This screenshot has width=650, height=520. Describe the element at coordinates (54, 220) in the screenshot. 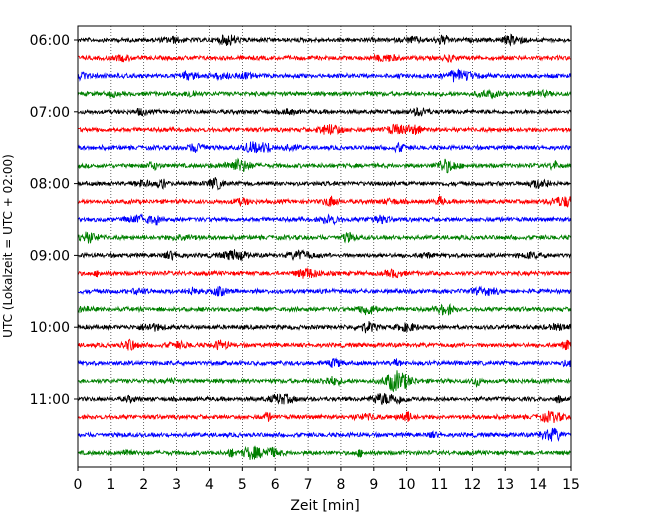

I see `y-axis-ticks: 06:00 07:00 08:00 09:00 10:00 11:00` at that location.